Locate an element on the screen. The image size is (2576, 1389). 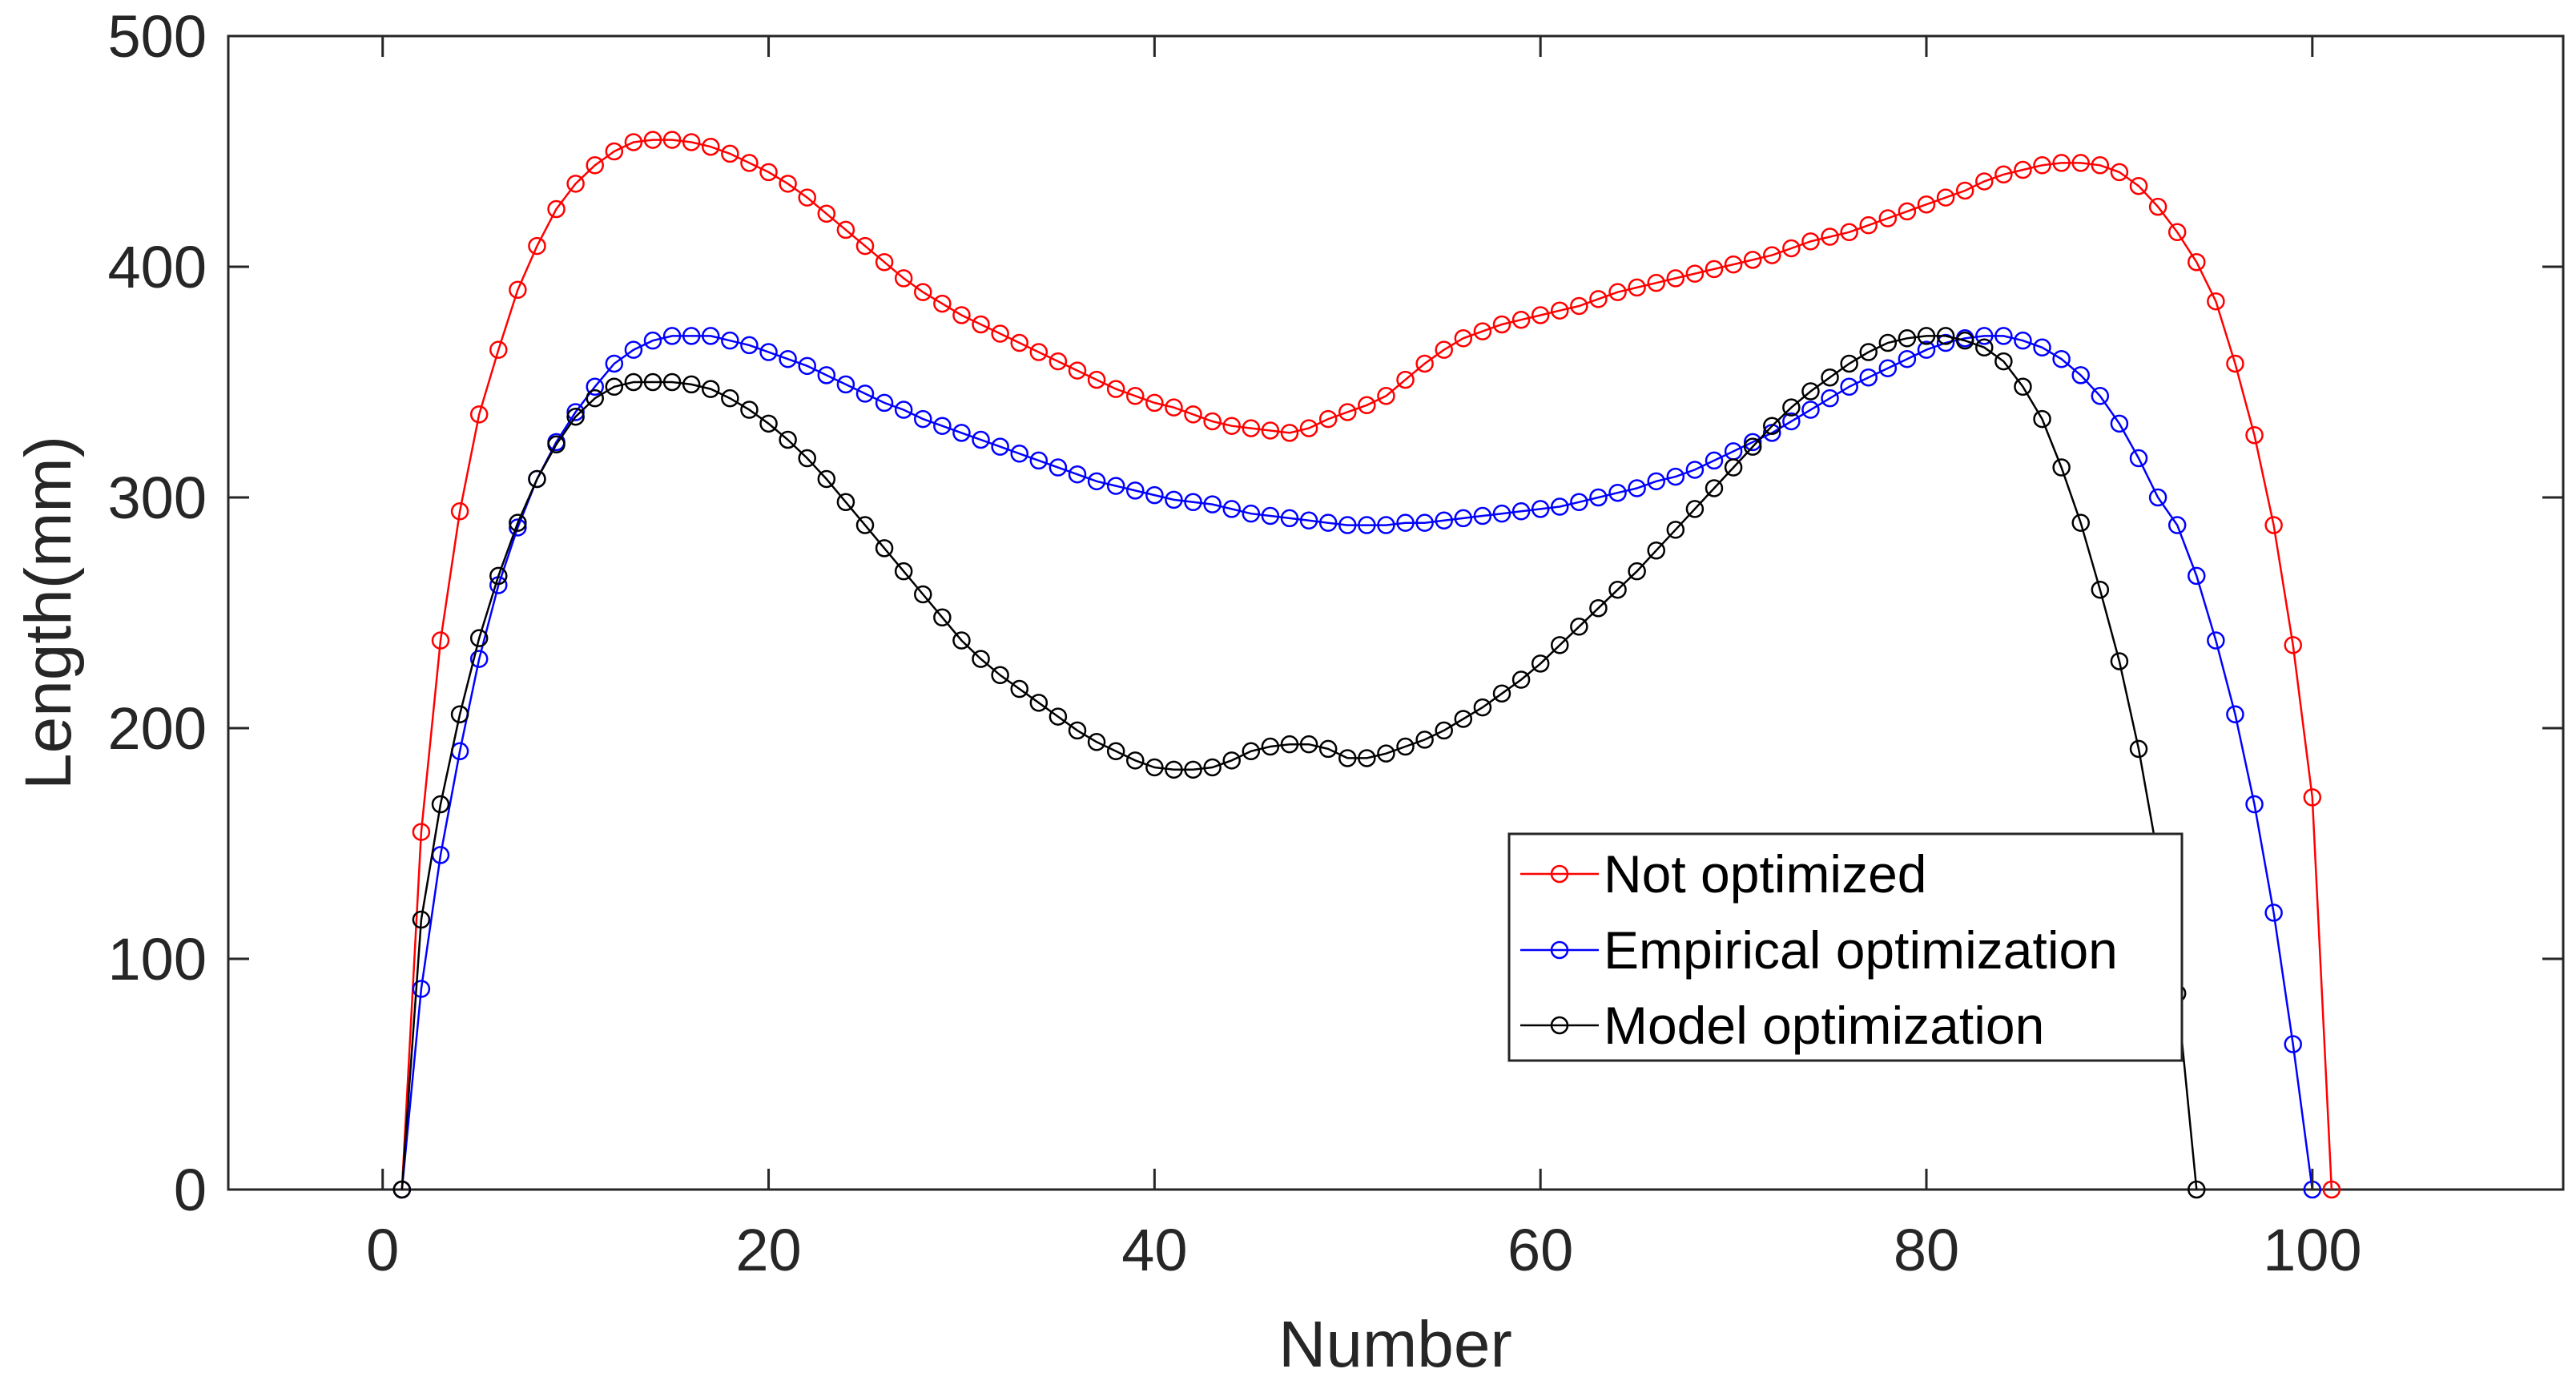
y-tick-label: 400 is located at coordinates (157, 267).